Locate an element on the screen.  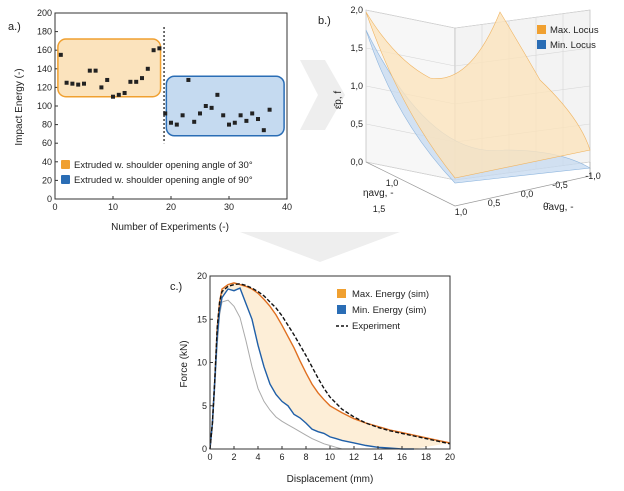
z-tick-label: 2,0 is located at coordinates (356, 10).